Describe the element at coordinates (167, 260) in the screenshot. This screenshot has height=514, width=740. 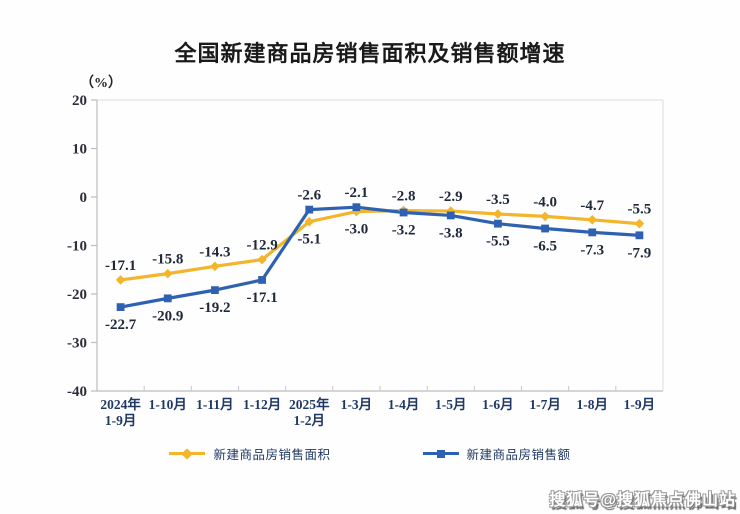
I see `data-label: -15.8` at that location.